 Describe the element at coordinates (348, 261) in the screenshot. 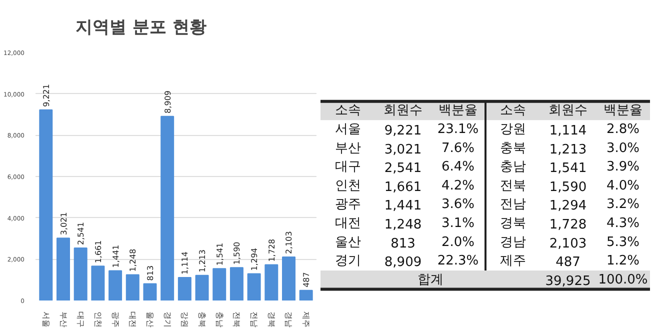

I see `text: 경기` at that location.